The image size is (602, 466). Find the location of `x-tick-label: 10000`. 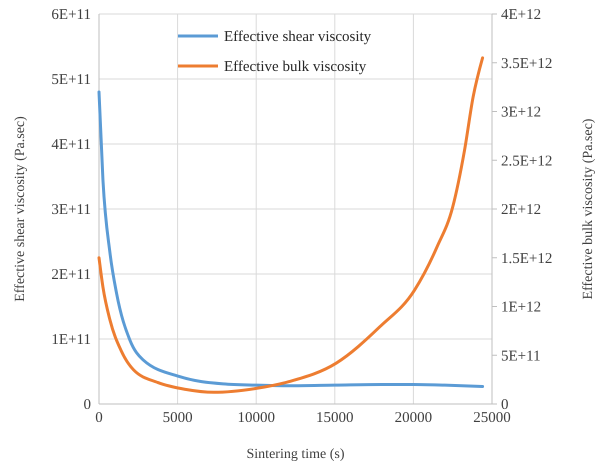

x-tick-label: 10000 is located at coordinates (256, 418).